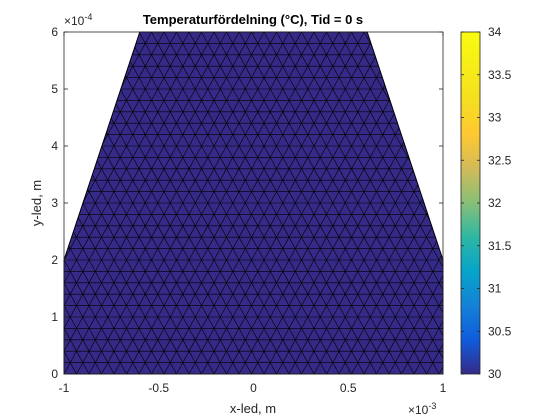 Image resolution: width=560 pixels, height=420 pixels. What do you see at coordinates (495, 32) in the screenshot?
I see `colorbar-tick-label: 34` at bounding box center [495, 32].